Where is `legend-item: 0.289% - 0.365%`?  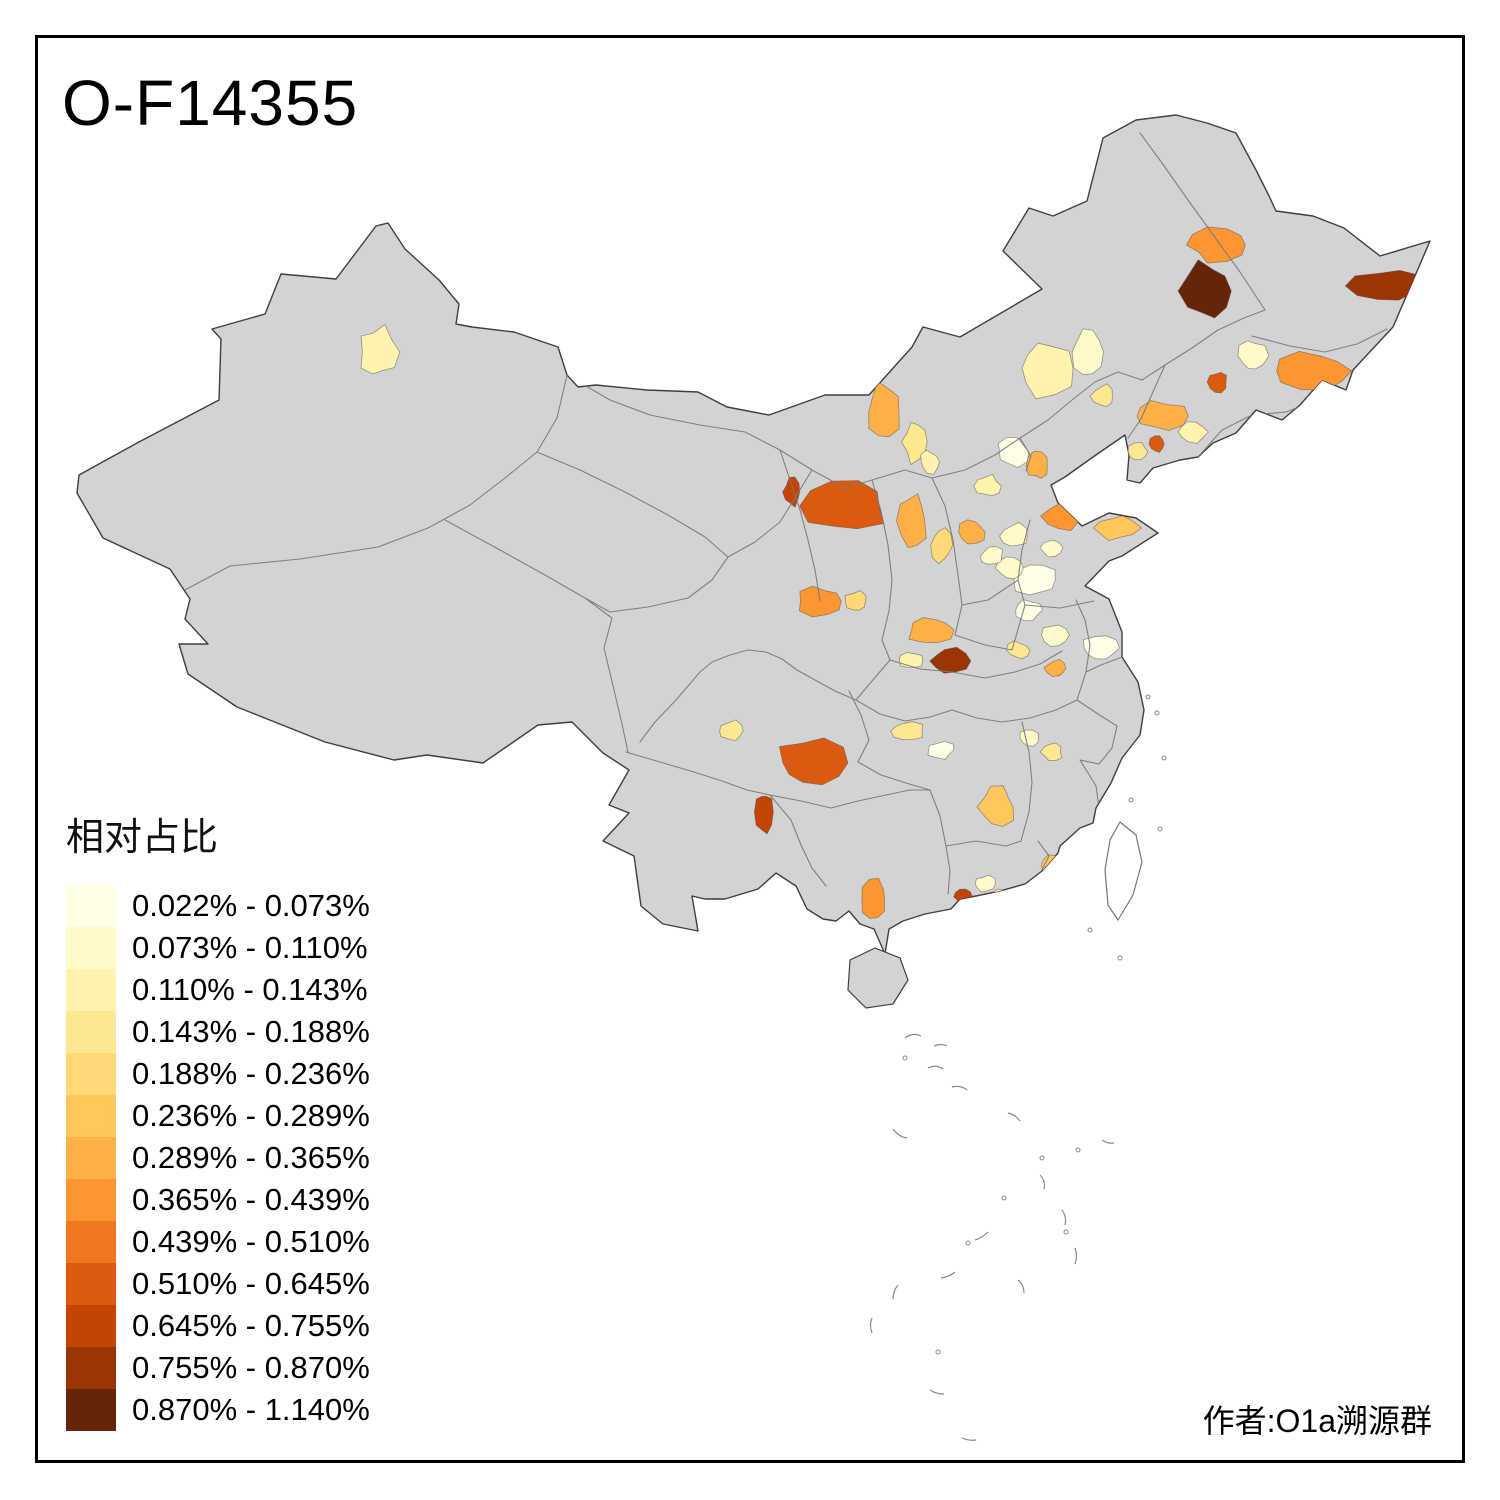 legend-item: 0.289% - 0.365% is located at coordinates (218, 1158).